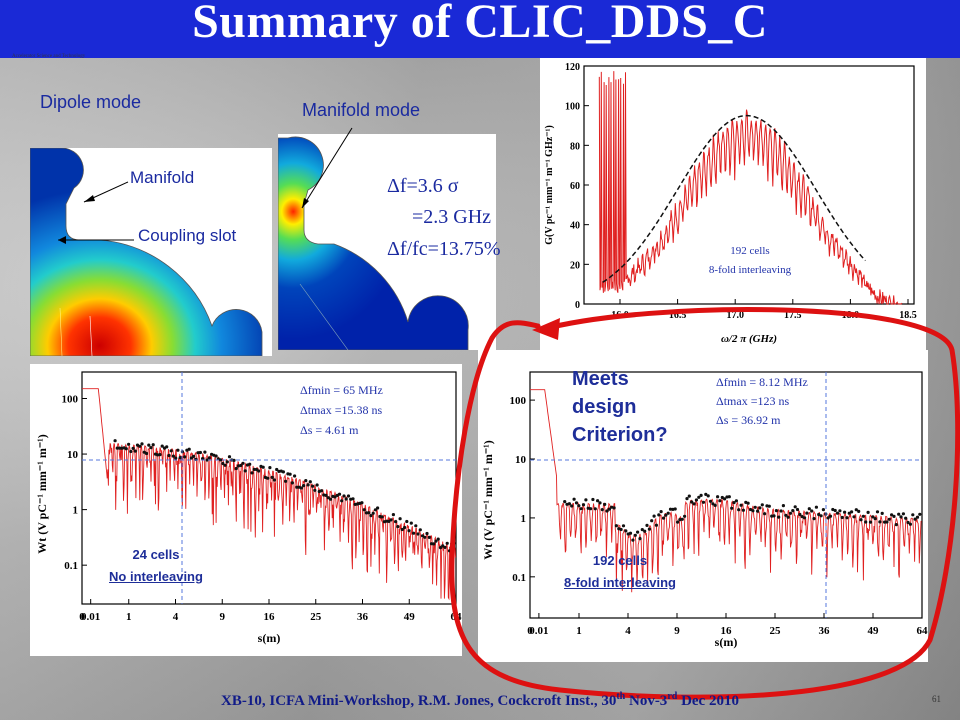 The height and width of the screenshot is (720, 960). I want to click on right-xlabel: s(m), so click(726, 642).